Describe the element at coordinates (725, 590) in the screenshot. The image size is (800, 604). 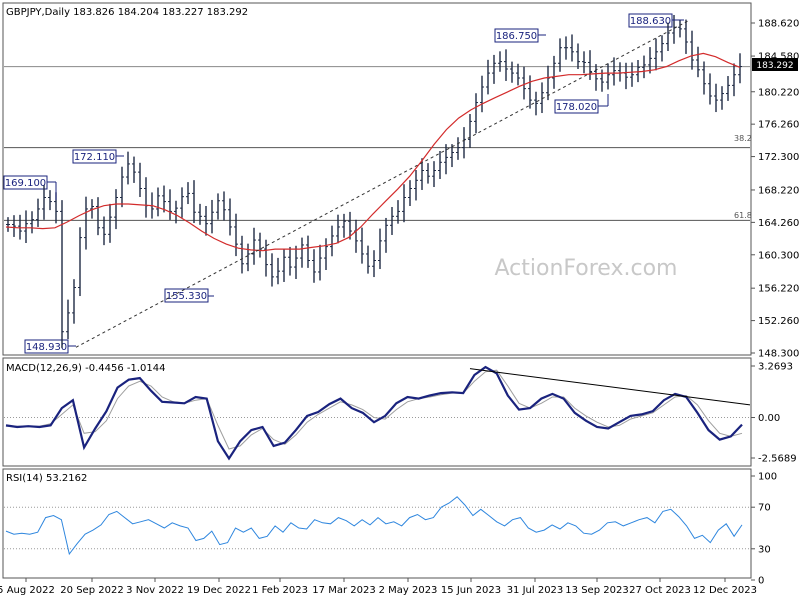
I see `x-tick-label: 12 Dec 2023` at that location.